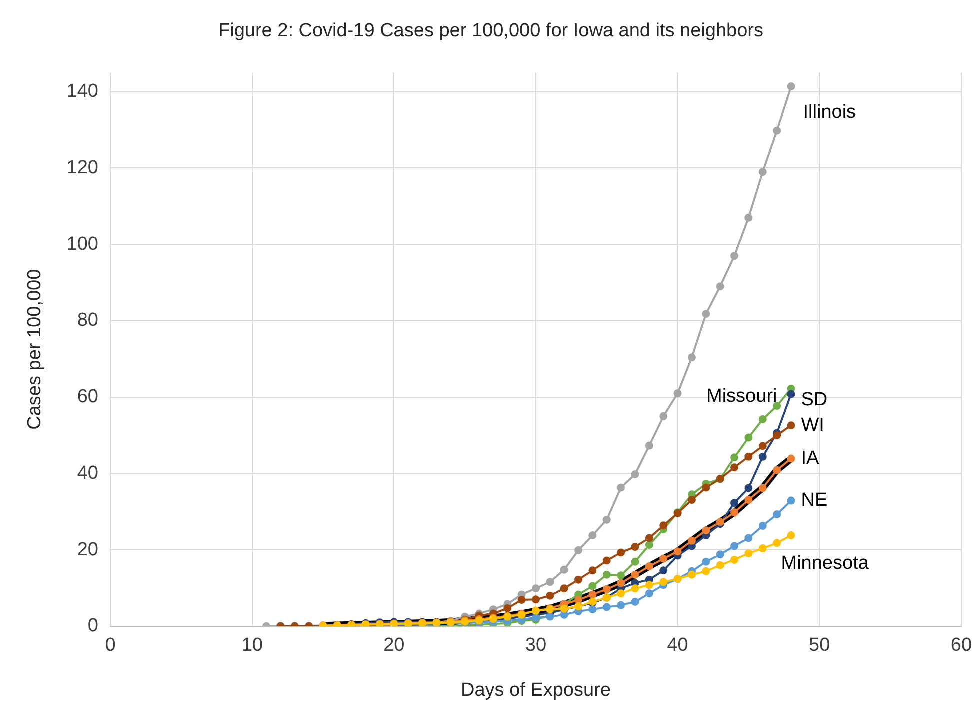 The height and width of the screenshot is (714, 980). Describe the element at coordinates (535, 690) in the screenshot. I see `x-axis-title: Days of Exposure` at that location.